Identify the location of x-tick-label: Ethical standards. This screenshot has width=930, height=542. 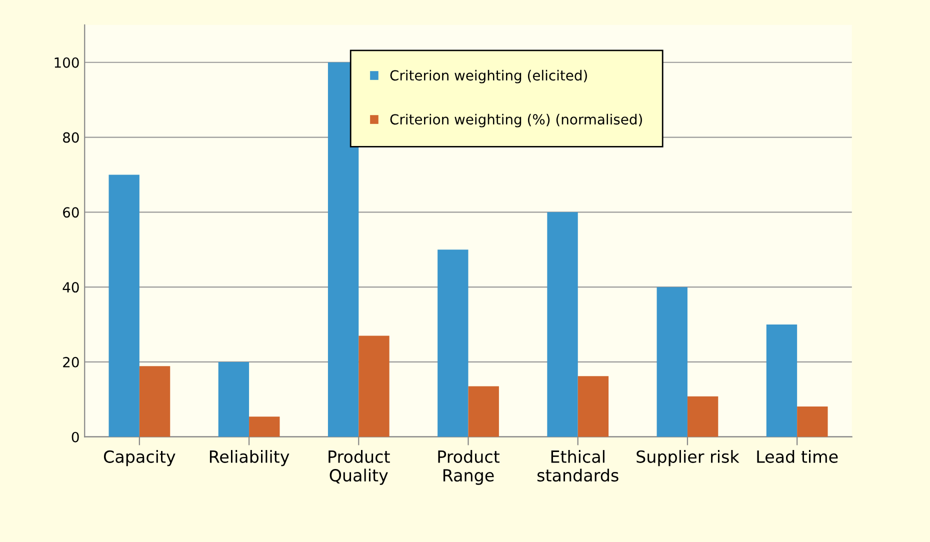
(577, 466).